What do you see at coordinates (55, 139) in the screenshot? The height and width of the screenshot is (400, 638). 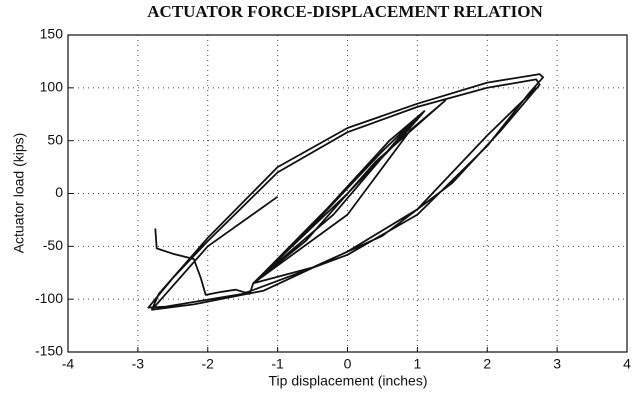 I see `y-tick-label: 50` at bounding box center [55, 139].